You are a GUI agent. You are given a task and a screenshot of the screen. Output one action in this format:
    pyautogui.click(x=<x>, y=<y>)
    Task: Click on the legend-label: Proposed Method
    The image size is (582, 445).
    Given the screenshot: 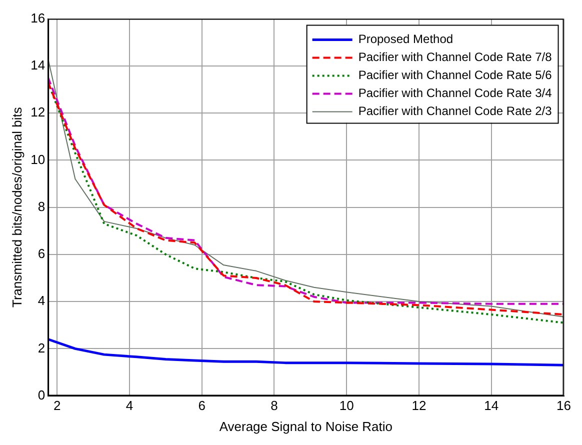 What is the action you would take?
    pyautogui.click(x=406, y=39)
    